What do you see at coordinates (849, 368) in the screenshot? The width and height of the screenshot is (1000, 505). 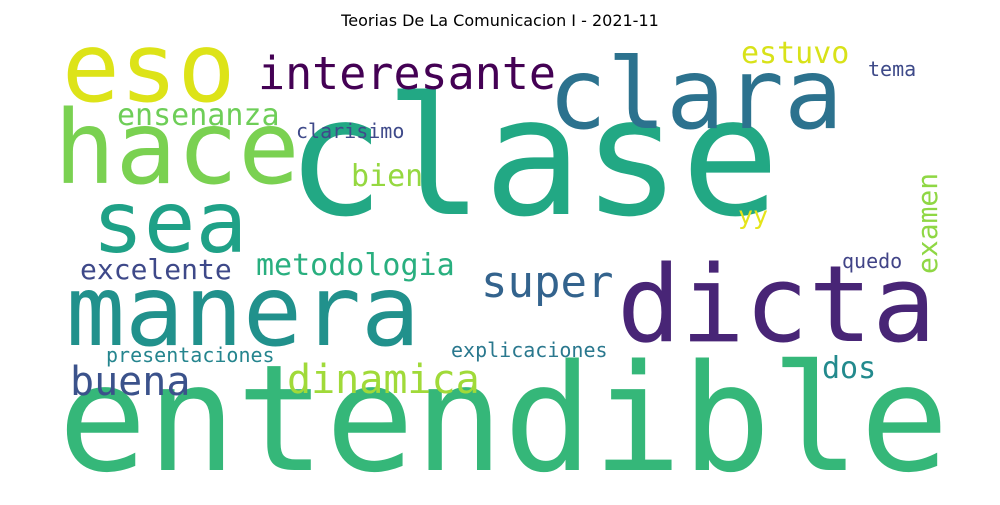 I see `word-dos: dos` at bounding box center [849, 368].